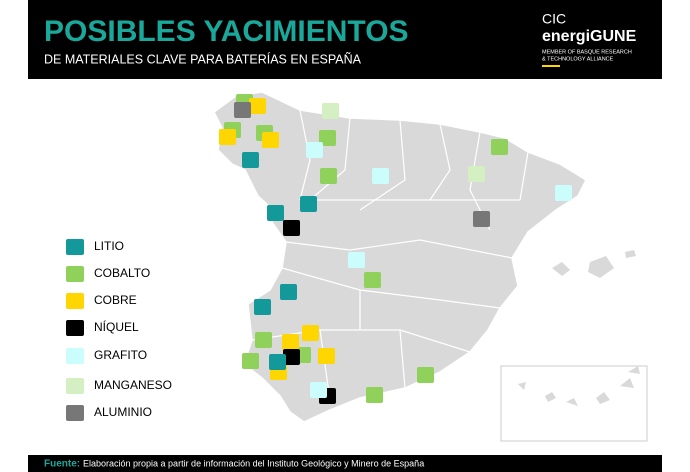 The width and height of the screenshot is (690, 472). I want to click on logo-name: energiGUNE, so click(589, 36).